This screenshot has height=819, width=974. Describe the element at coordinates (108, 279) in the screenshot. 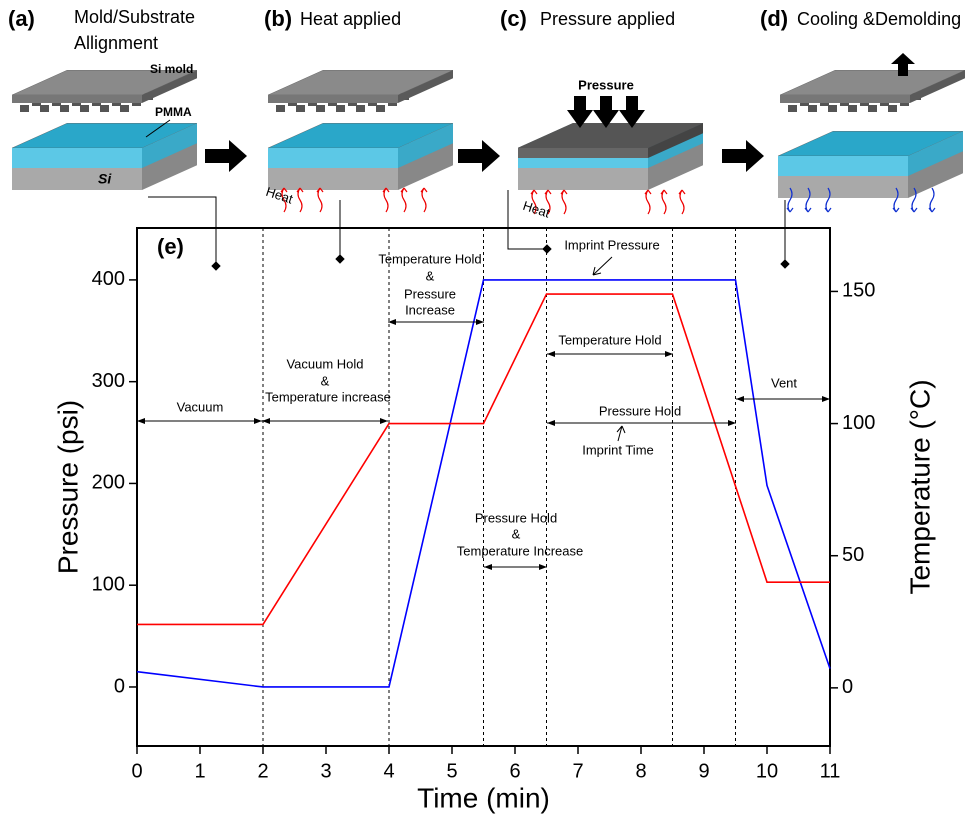

I see `y-tick-label: 400` at that location.